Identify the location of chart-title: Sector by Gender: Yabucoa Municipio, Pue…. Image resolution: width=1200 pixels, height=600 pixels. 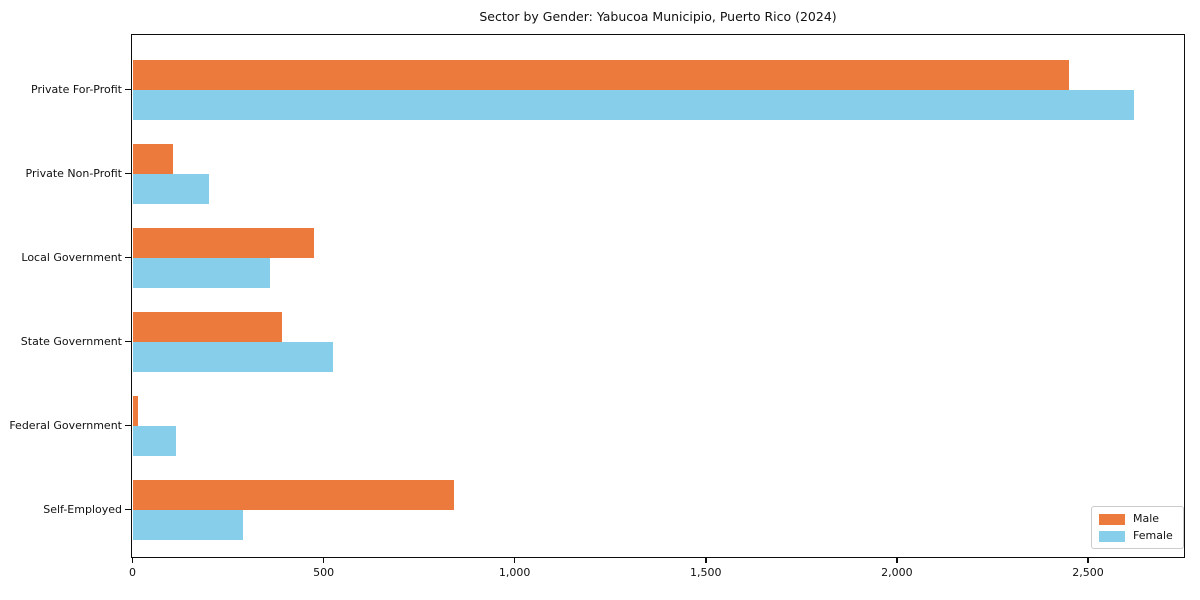
(658, 16).